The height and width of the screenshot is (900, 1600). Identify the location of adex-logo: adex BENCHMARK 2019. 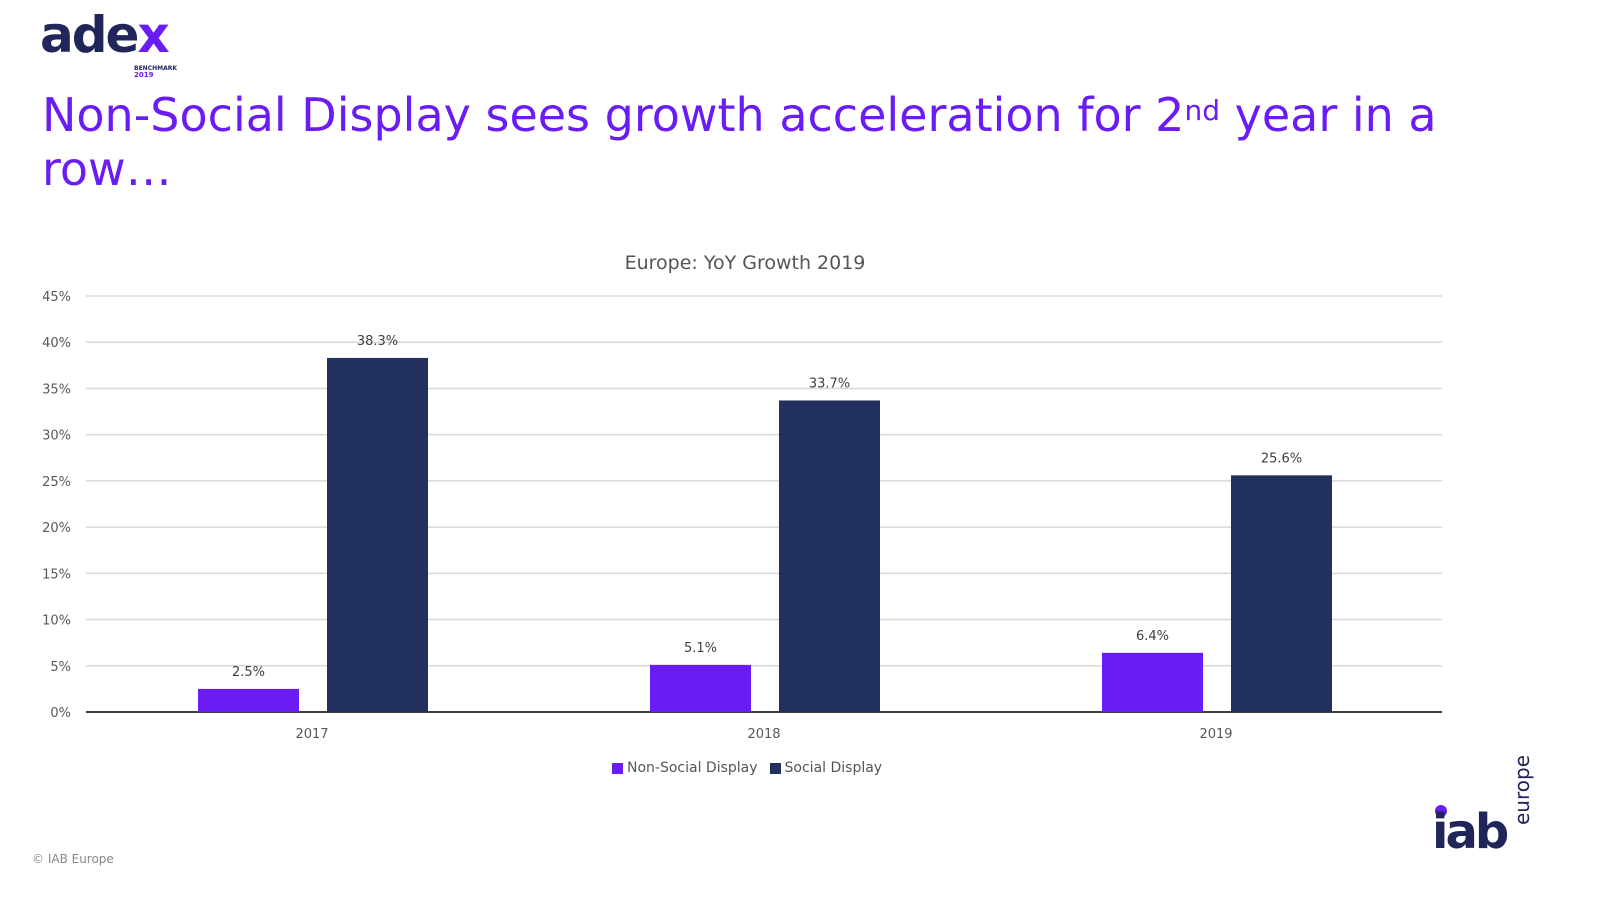
(110, 44).